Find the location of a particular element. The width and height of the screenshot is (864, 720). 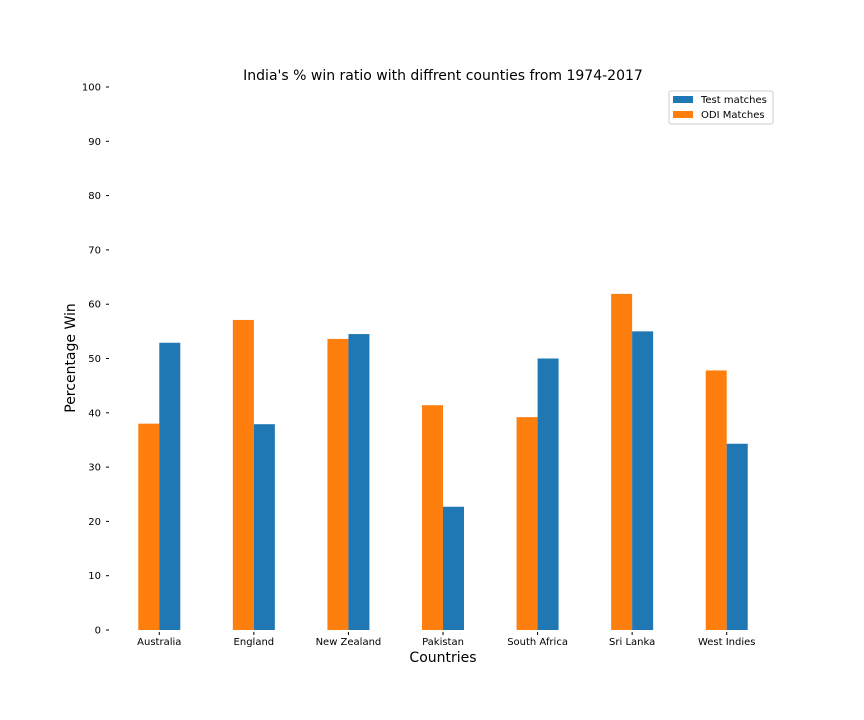

x-tick-label: Sri Lanka is located at coordinates (632, 642).